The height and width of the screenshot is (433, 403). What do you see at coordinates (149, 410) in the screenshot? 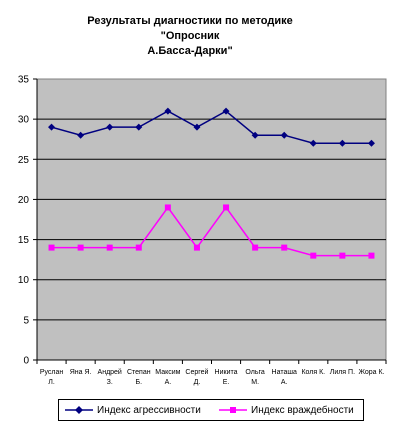
I see `legend-label-aggression: Индекс агрессивности` at bounding box center [149, 410].